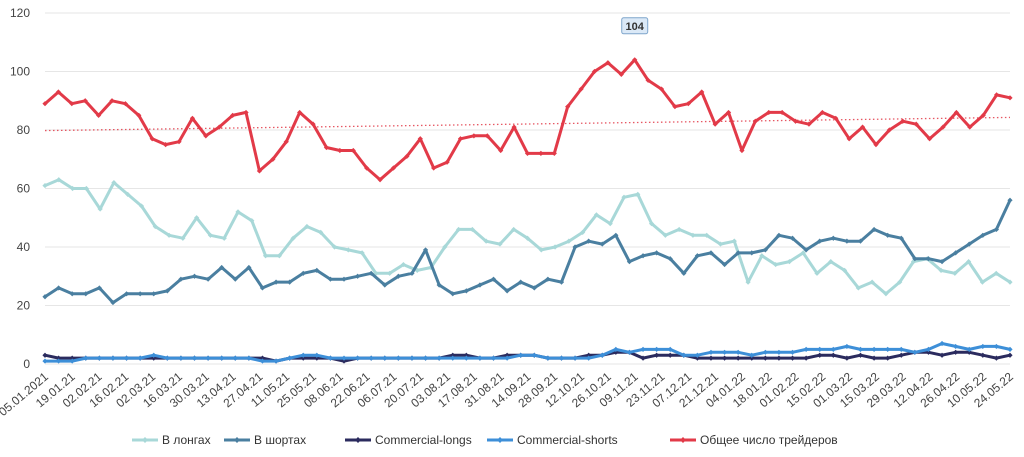 Image resolution: width=1024 pixels, height=457 pixels. Describe the element at coordinates (769, 440) in the screenshot. I see `legend-label: Общее число трейдеров` at that location.